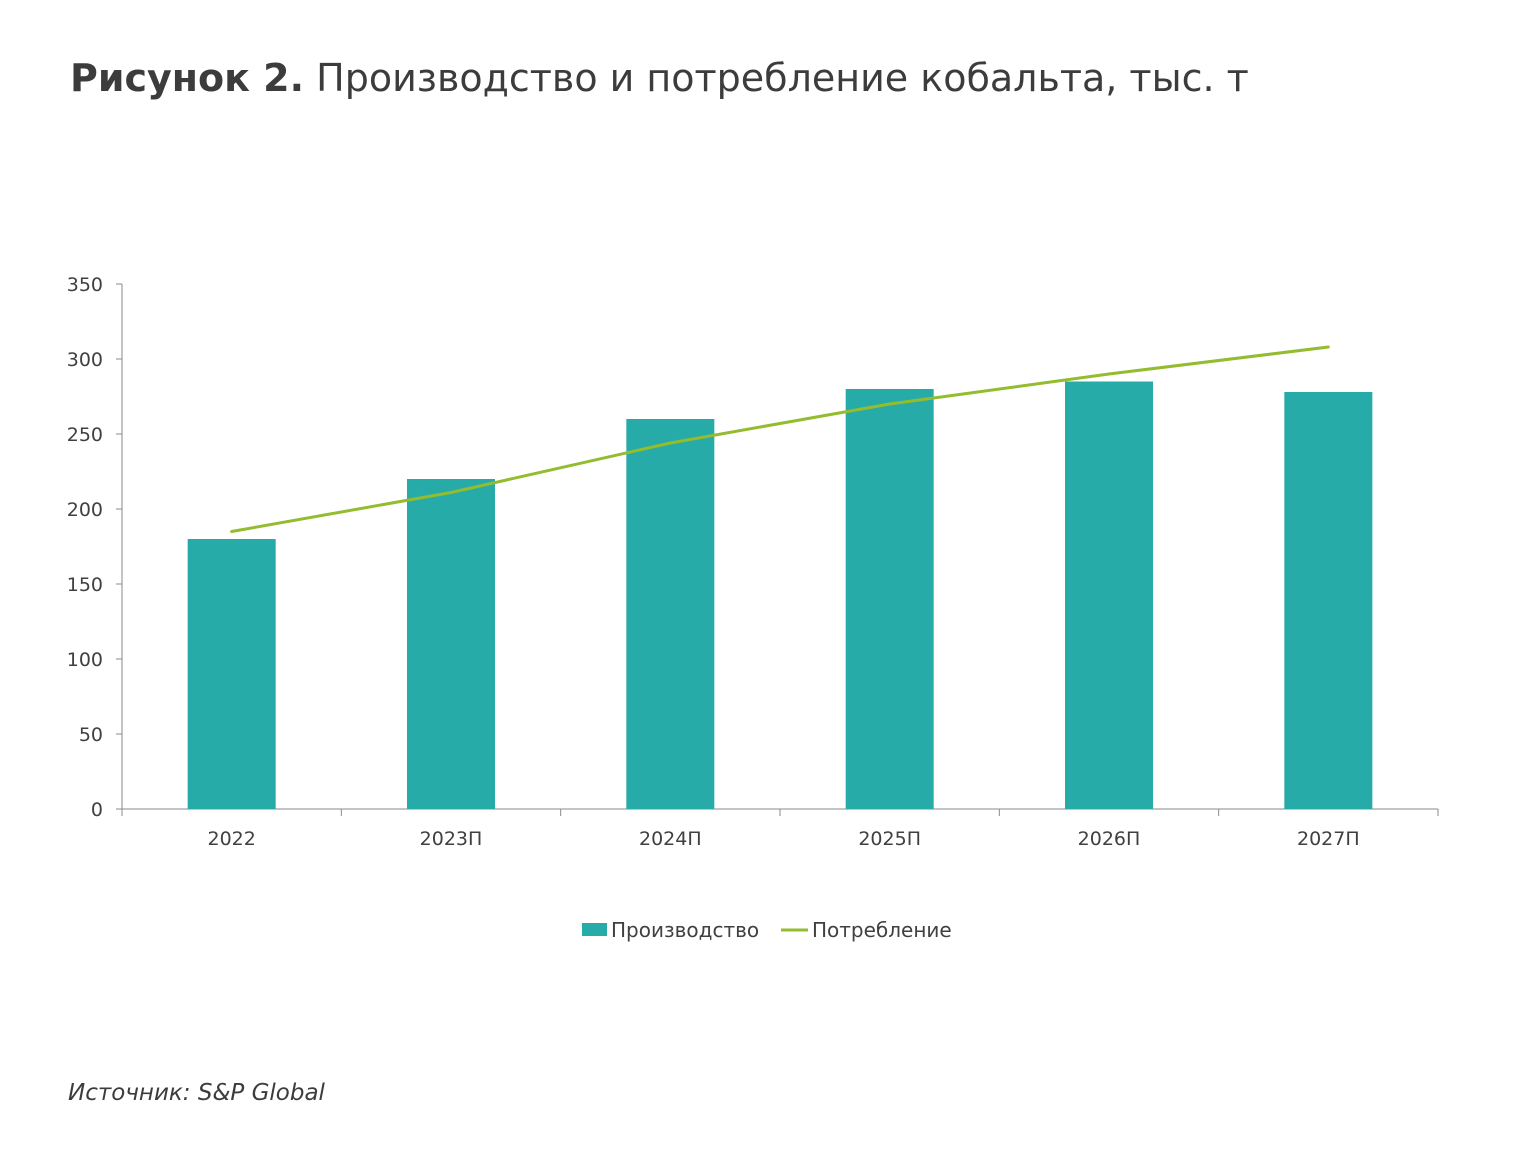 Image resolution: width=1539 pixels, height=1159 pixels. Describe the element at coordinates (85, 360) in the screenshot. I see `y-tick-label: 300` at that location.